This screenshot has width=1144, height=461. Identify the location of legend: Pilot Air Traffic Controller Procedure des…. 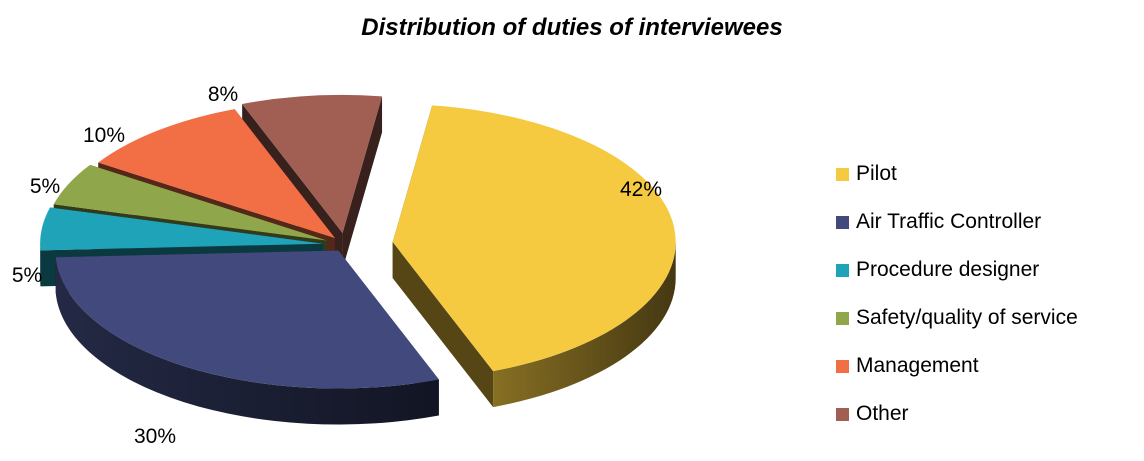
(957, 294).